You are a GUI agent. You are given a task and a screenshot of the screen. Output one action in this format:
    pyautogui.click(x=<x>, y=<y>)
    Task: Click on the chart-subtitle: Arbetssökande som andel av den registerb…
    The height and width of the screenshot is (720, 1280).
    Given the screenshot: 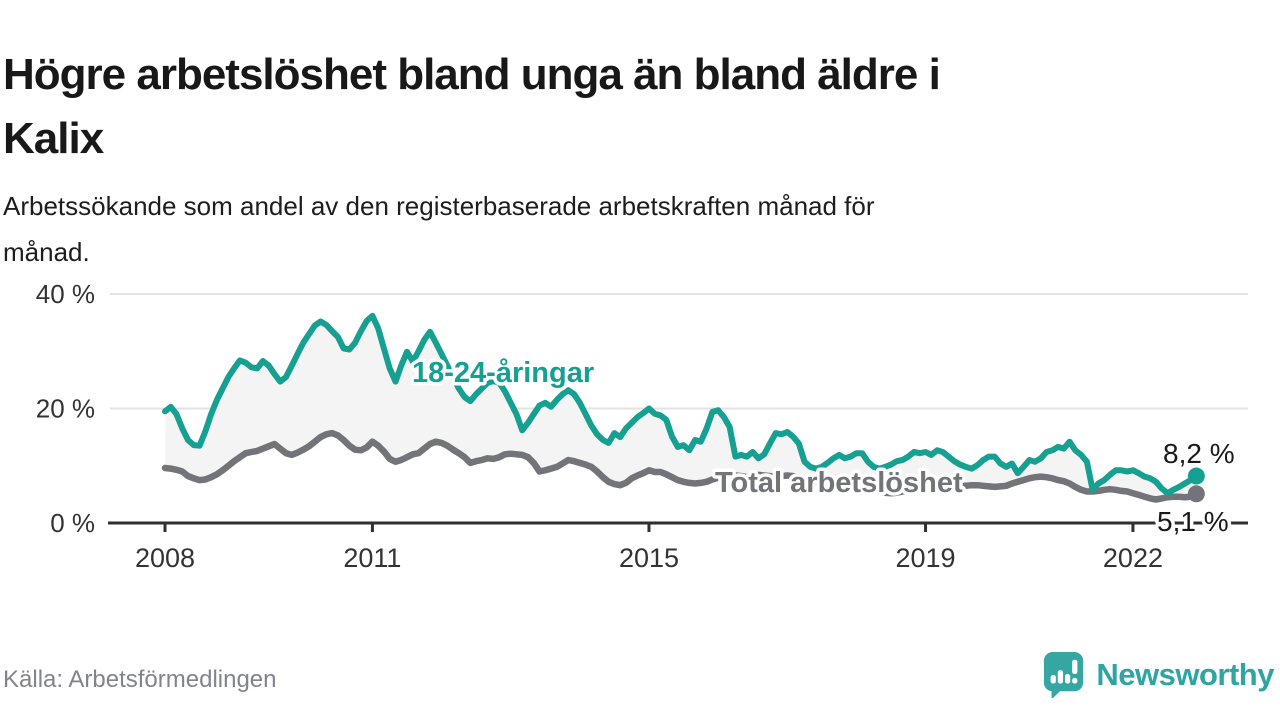 What is the action you would take?
    pyautogui.click(x=439, y=229)
    